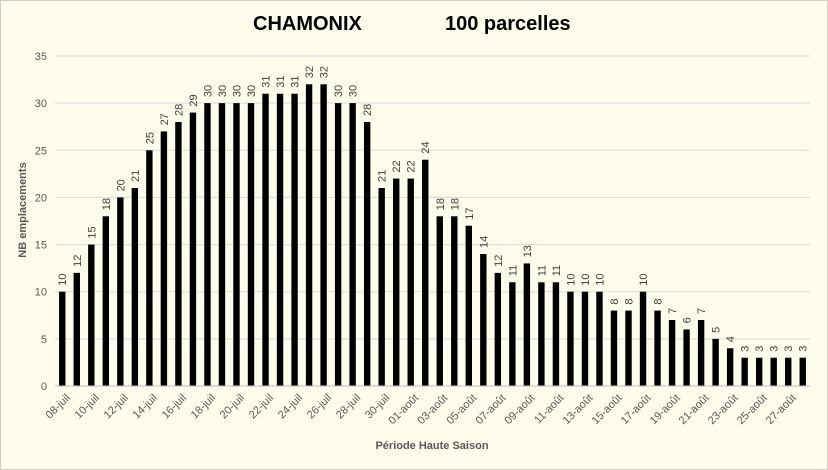 The width and height of the screenshot is (828, 470). Describe the element at coordinates (87, 406) in the screenshot. I see `x-tick-label: 10-juil` at that location.